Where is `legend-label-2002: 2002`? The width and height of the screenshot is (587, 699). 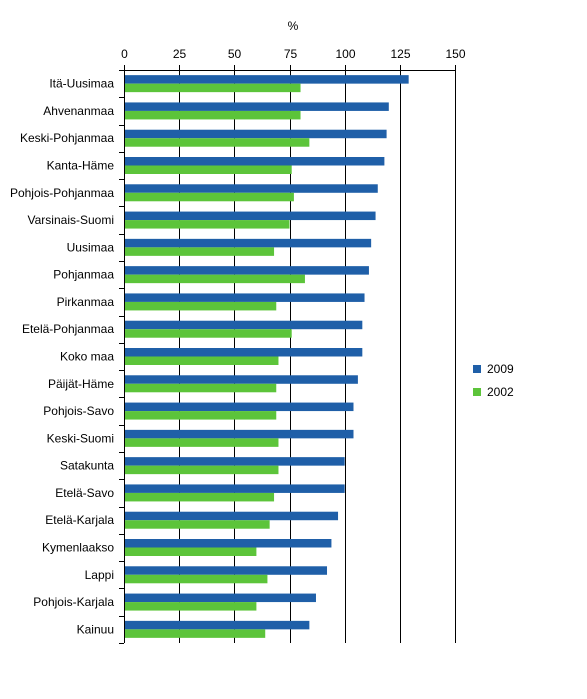 legend-label-2002: 2002 is located at coordinates (500, 392).